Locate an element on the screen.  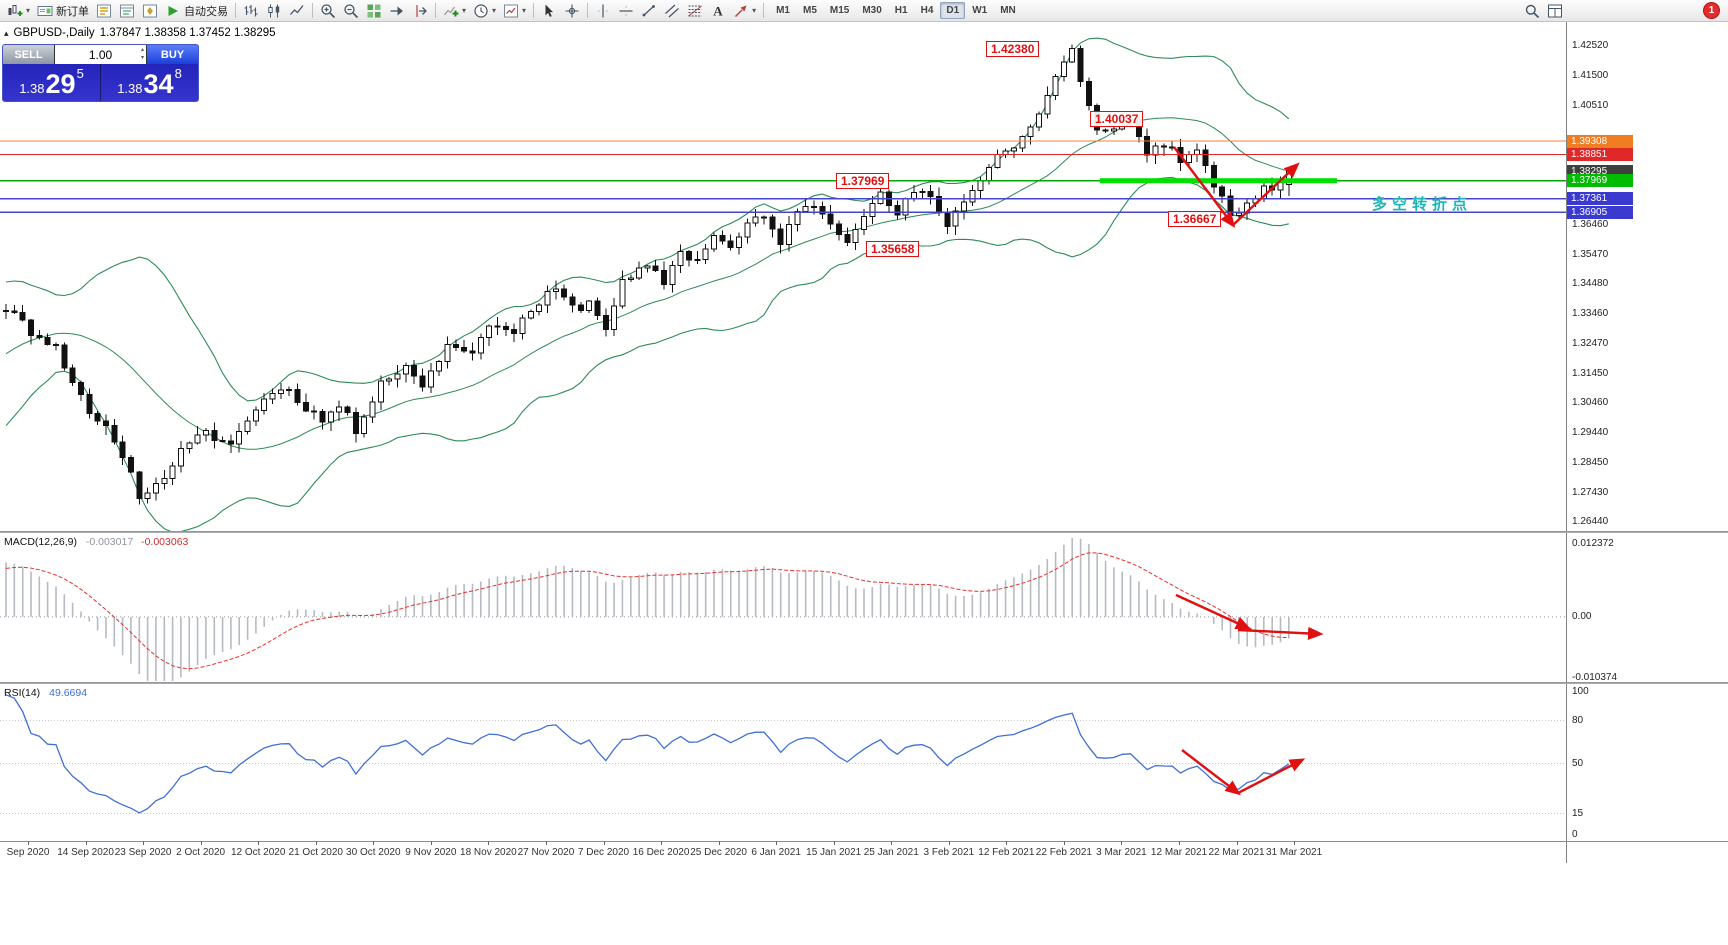
trendline-icon is located at coordinates (648, 10).